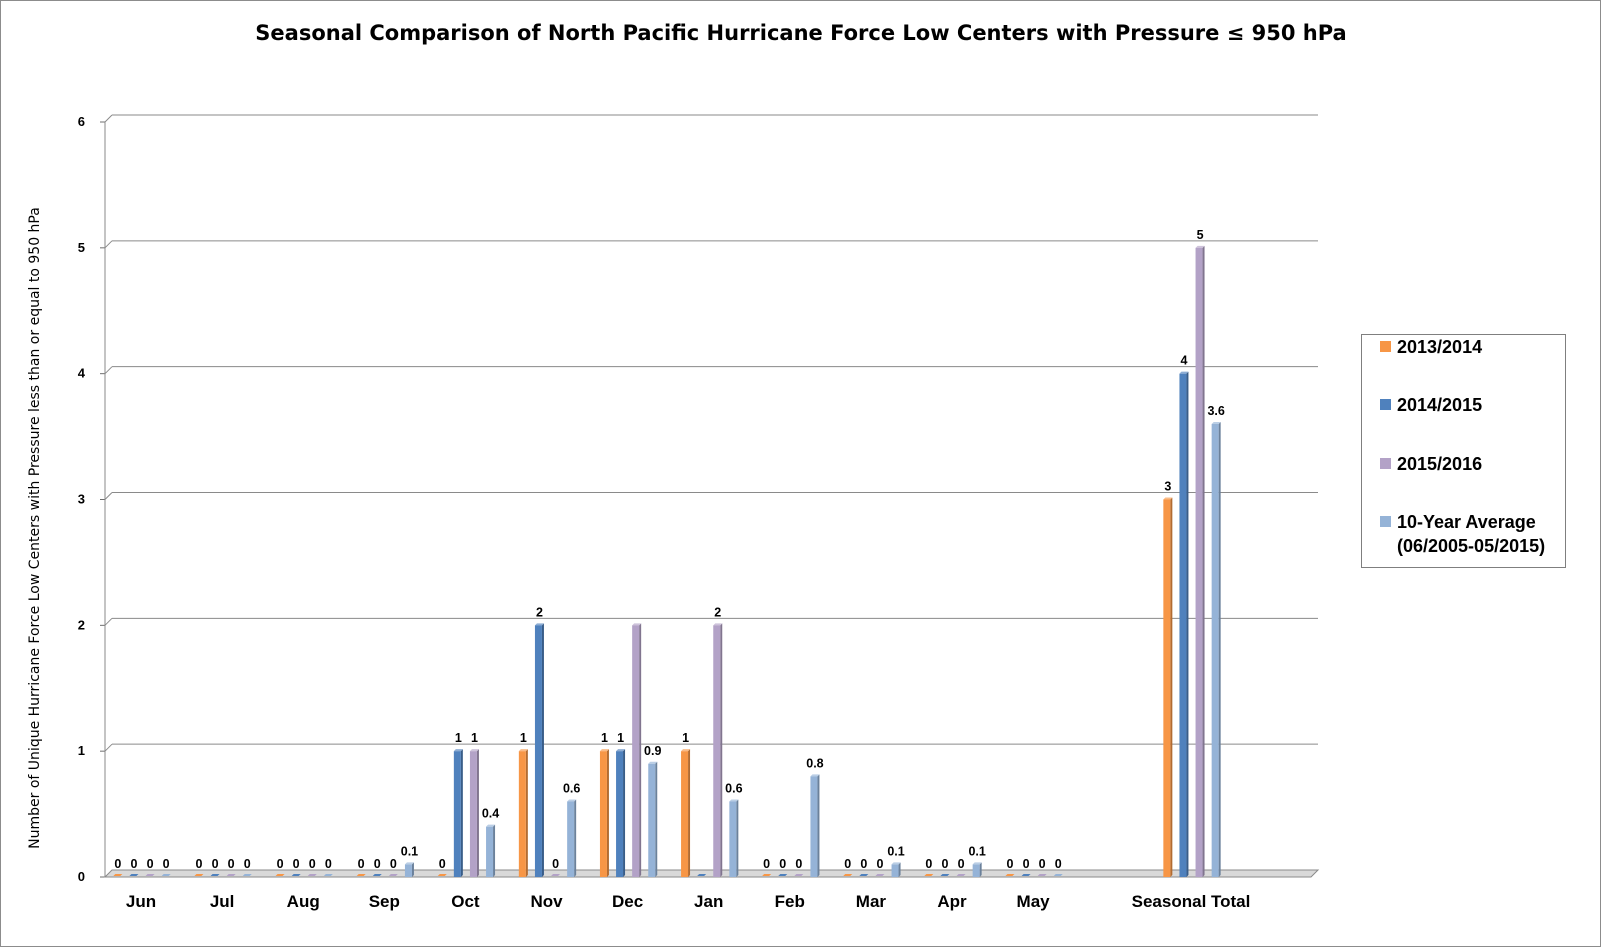 The height and width of the screenshot is (948, 1601). I want to click on legend-item: 2014/2015, so click(1431, 405).